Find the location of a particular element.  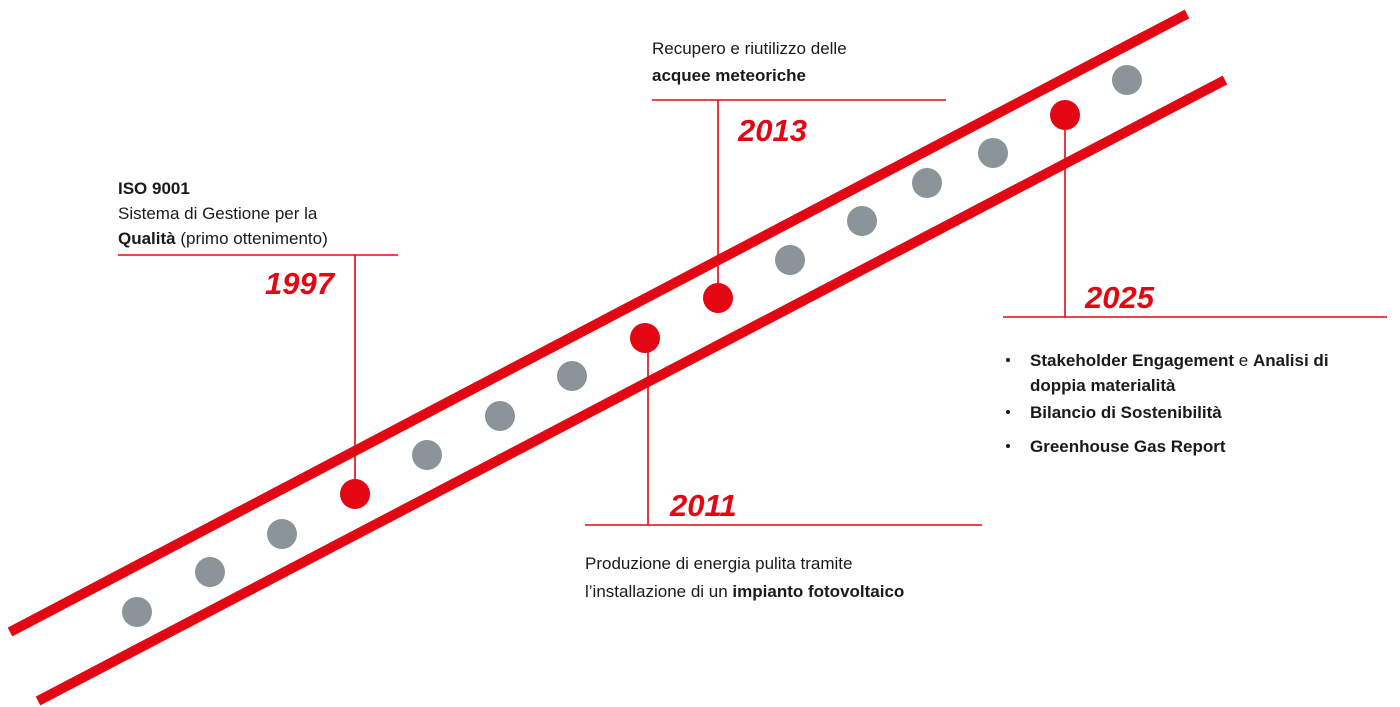

bold-text: Greenhouse Gas Report is located at coordinates (1128, 446).